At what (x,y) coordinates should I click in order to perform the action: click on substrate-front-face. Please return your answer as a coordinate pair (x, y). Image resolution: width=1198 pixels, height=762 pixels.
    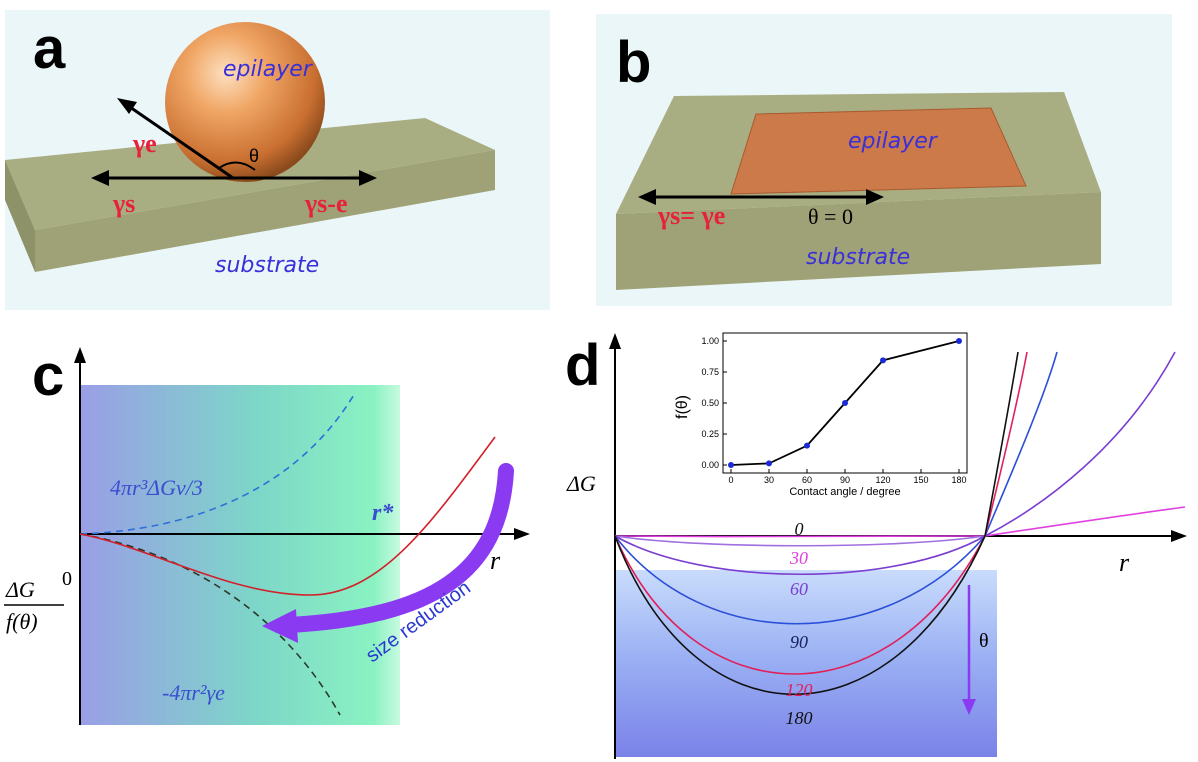
    Looking at the image, I should click on (265, 211).